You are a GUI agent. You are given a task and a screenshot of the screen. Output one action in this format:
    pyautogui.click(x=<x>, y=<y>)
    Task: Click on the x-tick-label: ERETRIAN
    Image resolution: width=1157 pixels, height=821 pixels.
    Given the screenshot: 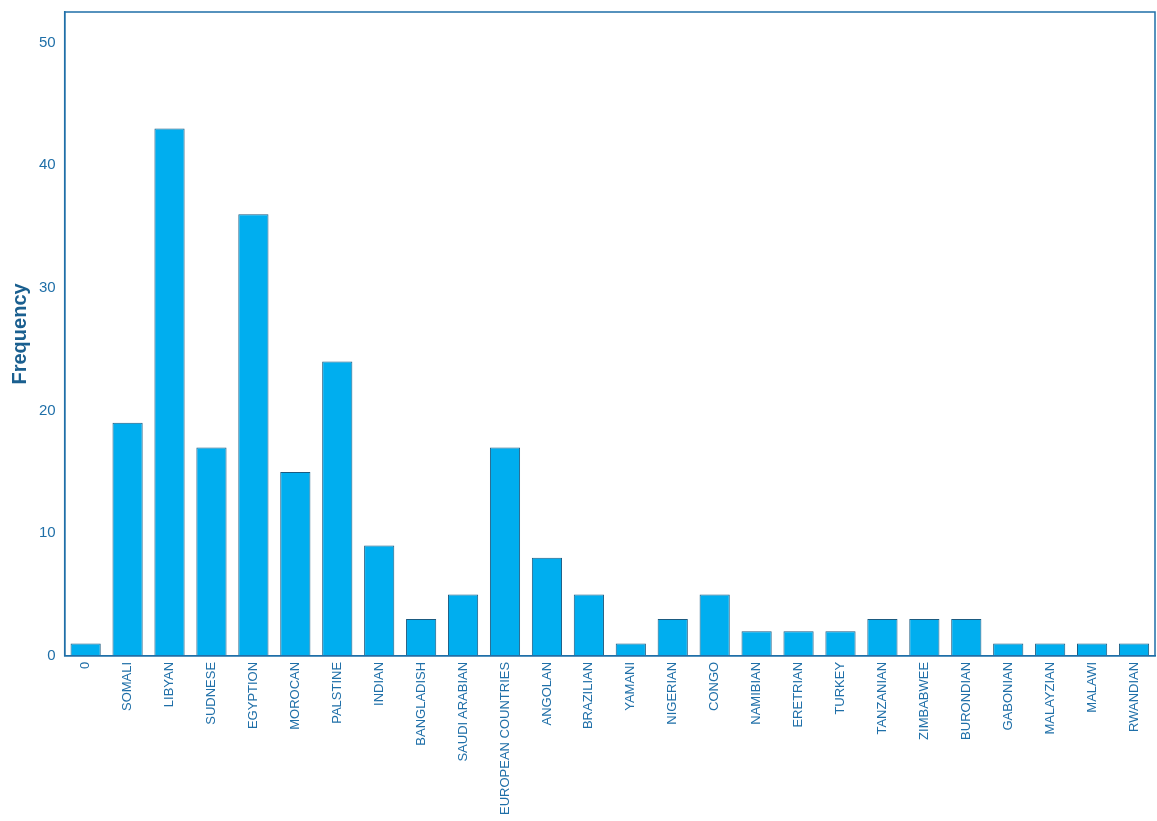 What is the action you would take?
    pyautogui.click(x=798, y=694)
    